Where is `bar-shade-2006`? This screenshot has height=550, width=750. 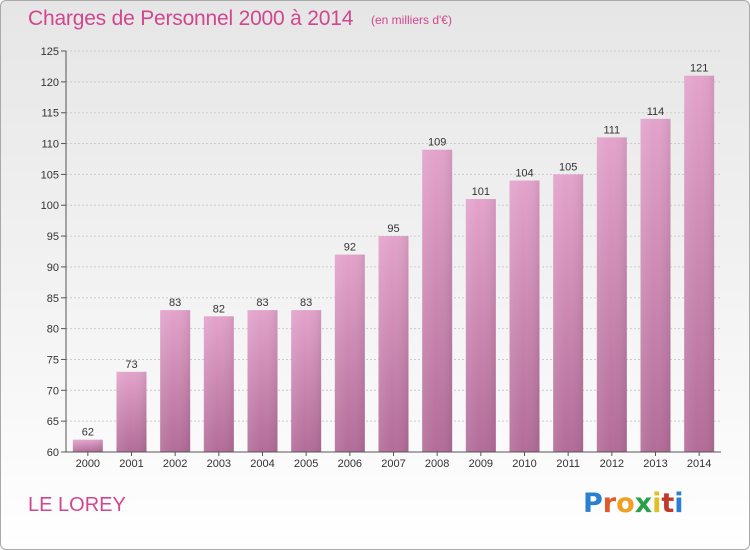
bar-shade-2006 is located at coordinates (349, 353).